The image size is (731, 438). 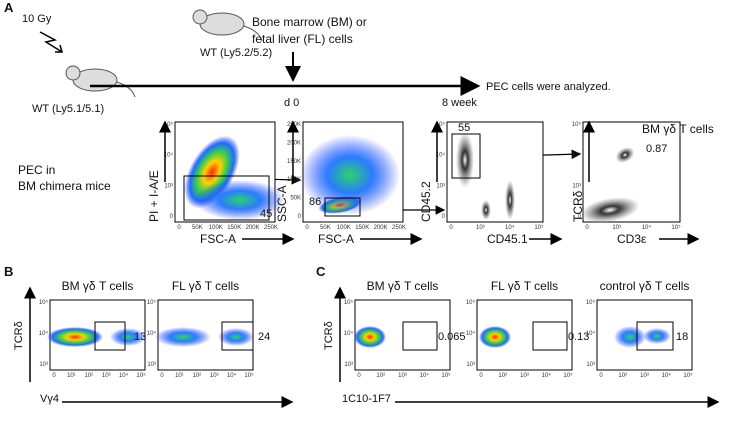 What do you see at coordinates (236, 53) in the screenshot?
I see `donor-label: WT (Ly5.2/5.2)` at bounding box center [236, 53].